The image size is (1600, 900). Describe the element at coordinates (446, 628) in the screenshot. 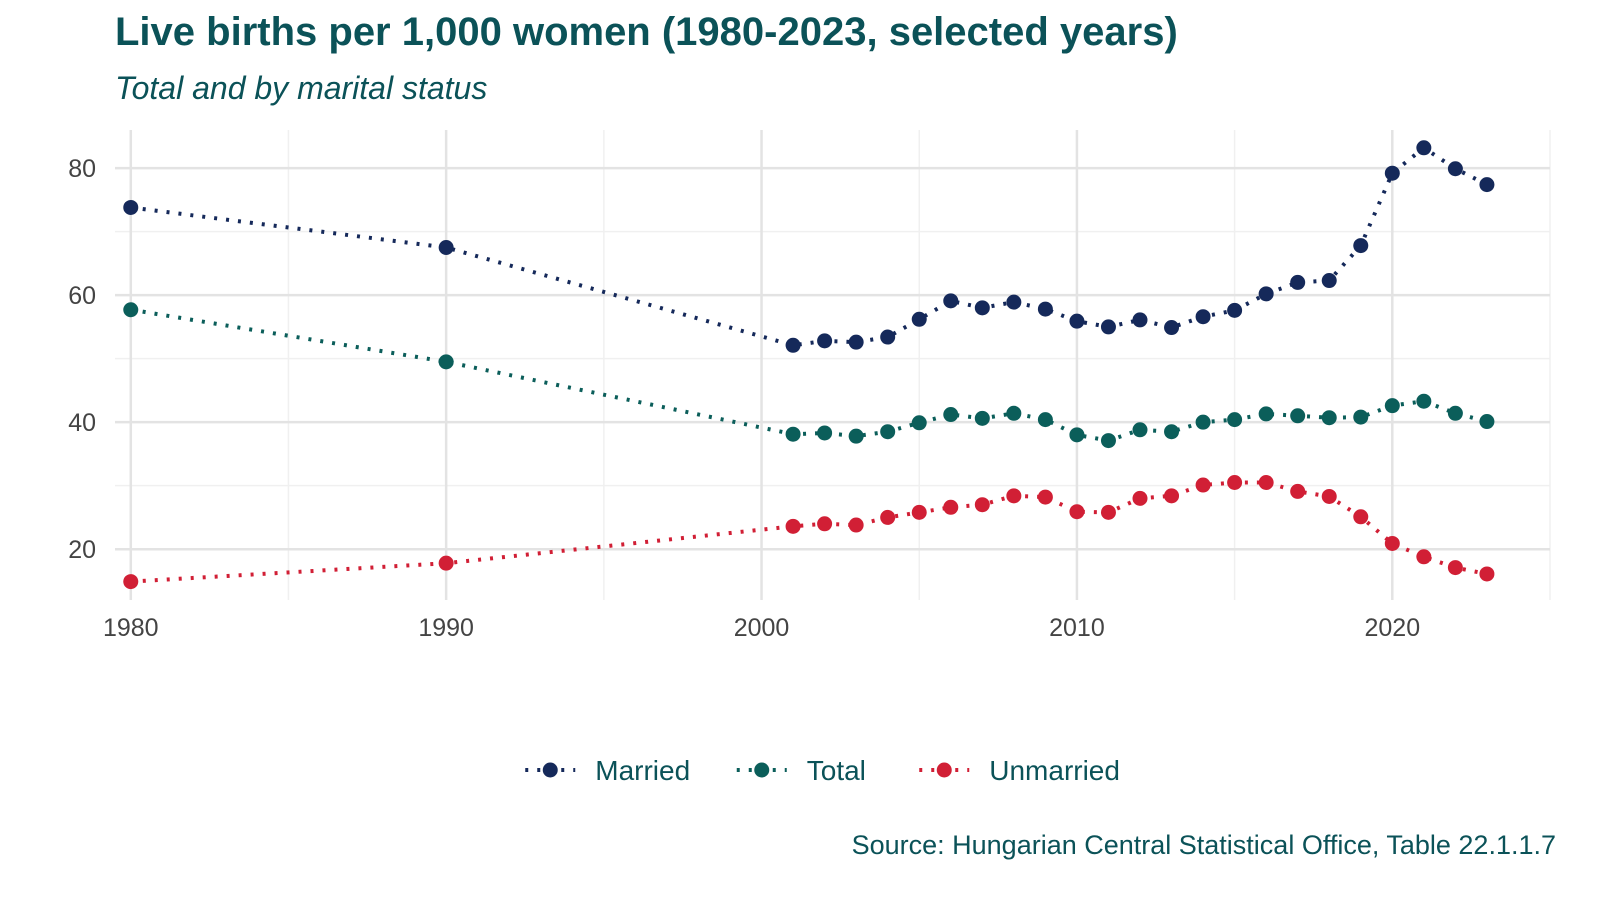

I see `x-tick-label: 1990` at that location.